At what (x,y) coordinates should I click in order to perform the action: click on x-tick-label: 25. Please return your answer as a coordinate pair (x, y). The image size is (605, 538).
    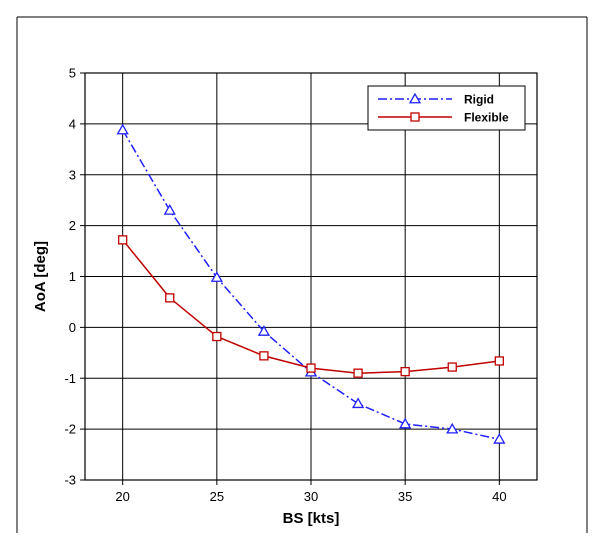
    Looking at the image, I should click on (217, 496).